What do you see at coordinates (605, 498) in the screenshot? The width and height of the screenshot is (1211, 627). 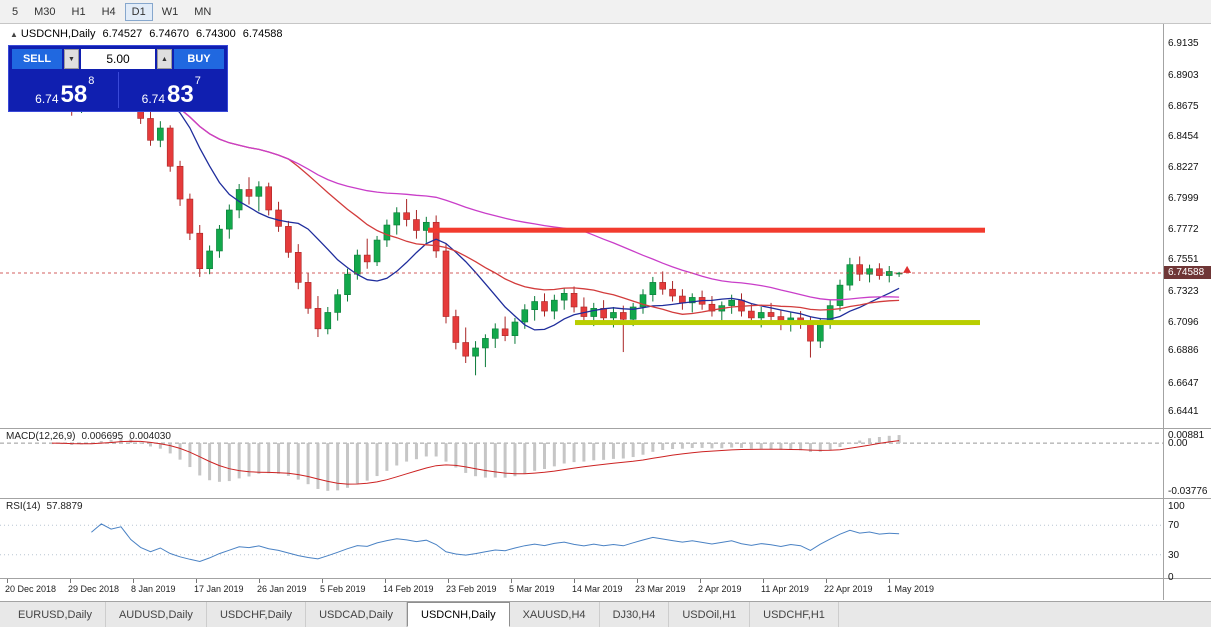 I see `macd-rsi-separator` at bounding box center [605, 498].